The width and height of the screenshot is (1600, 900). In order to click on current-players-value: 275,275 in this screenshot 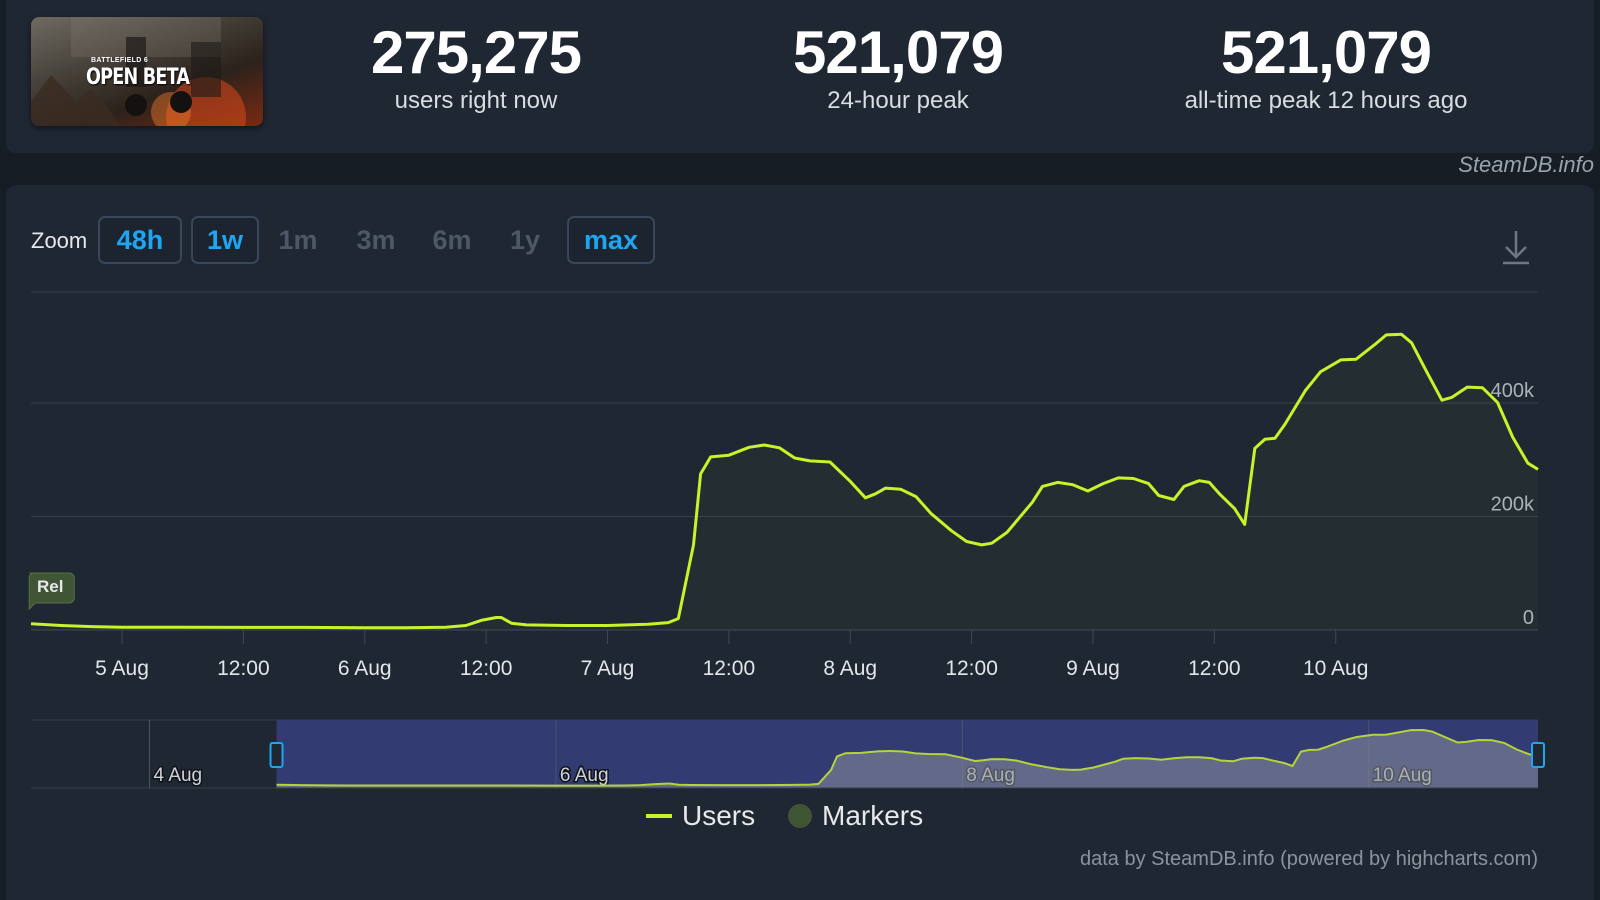, I will do `click(476, 52)`.